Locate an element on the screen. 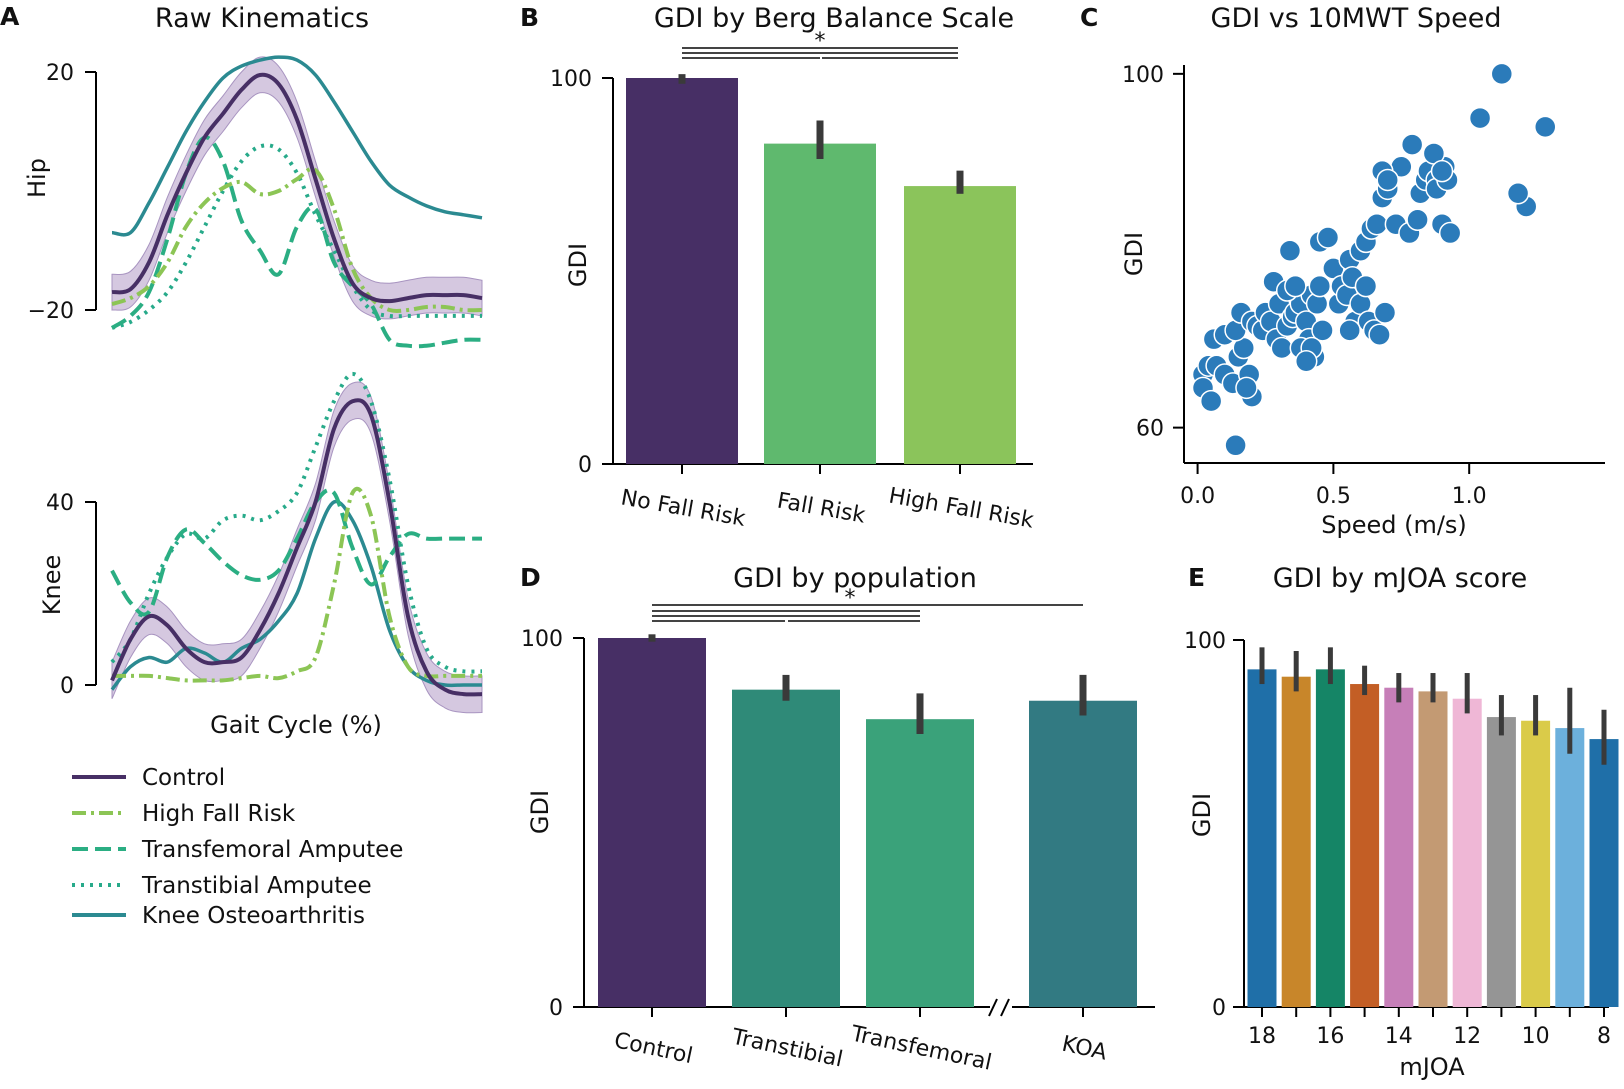  panel-b-title: GDI by Berg Balance Scale is located at coordinates (834, 18).